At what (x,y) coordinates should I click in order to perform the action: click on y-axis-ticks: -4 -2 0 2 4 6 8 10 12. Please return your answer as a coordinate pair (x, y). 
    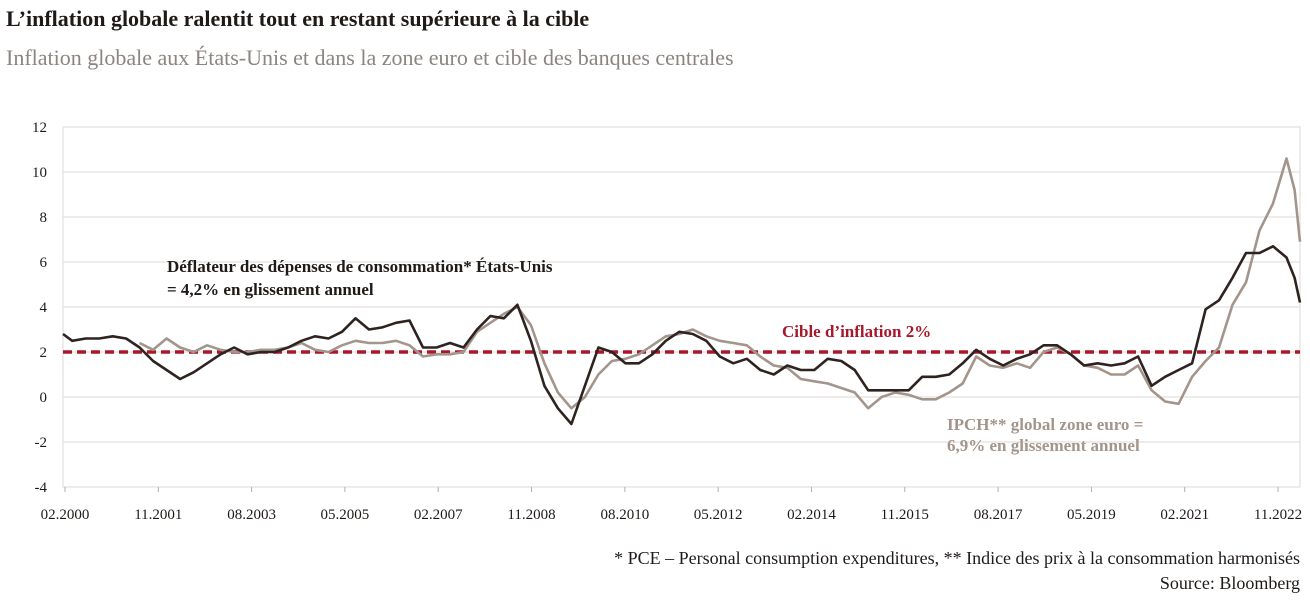
    Looking at the image, I should click on (40, 308).